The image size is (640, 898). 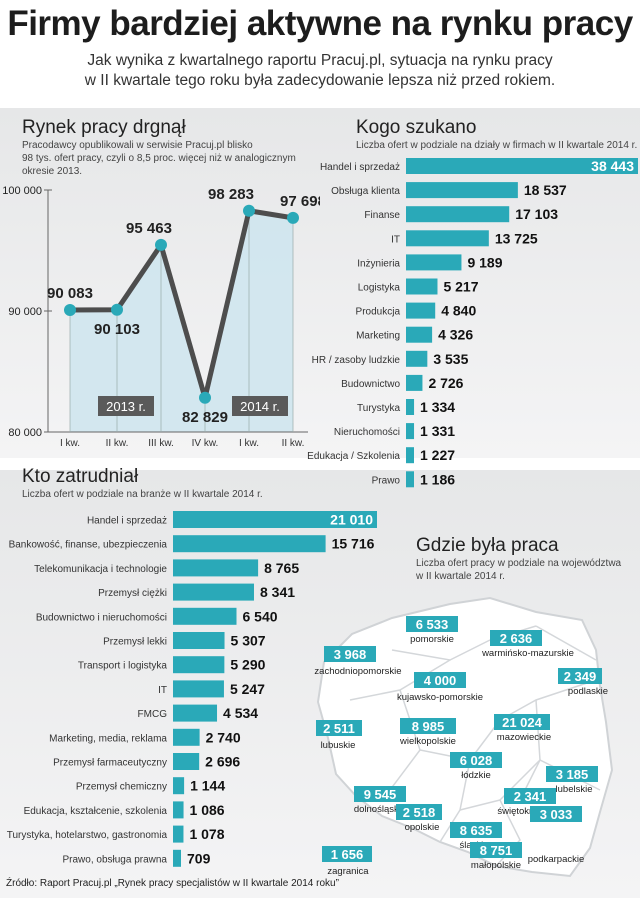 What do you see at coordinates (476, 830) in the screenshot?
I see `region-value-śląskie: 8 635` at bounding box center [476, 830].